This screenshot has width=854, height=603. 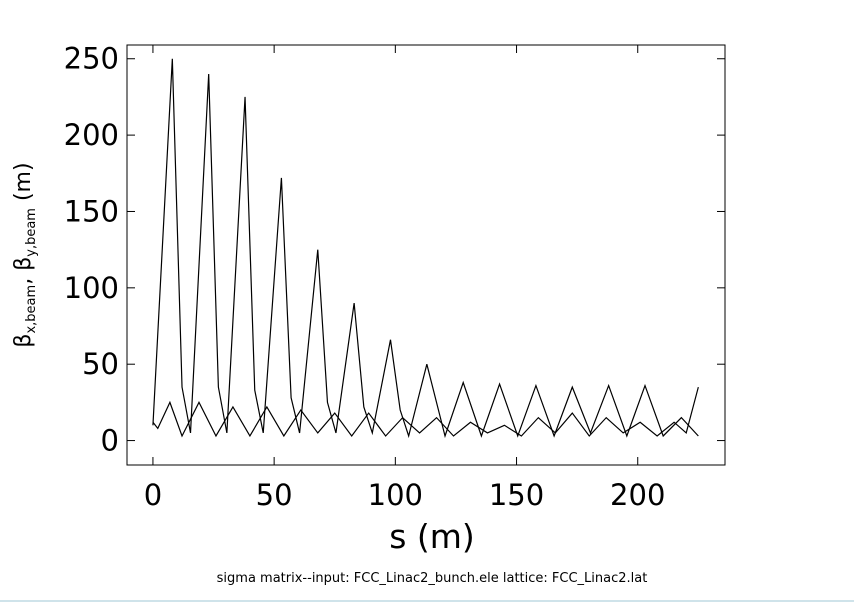 I want to click on data-line, so click(x=425, y=412).